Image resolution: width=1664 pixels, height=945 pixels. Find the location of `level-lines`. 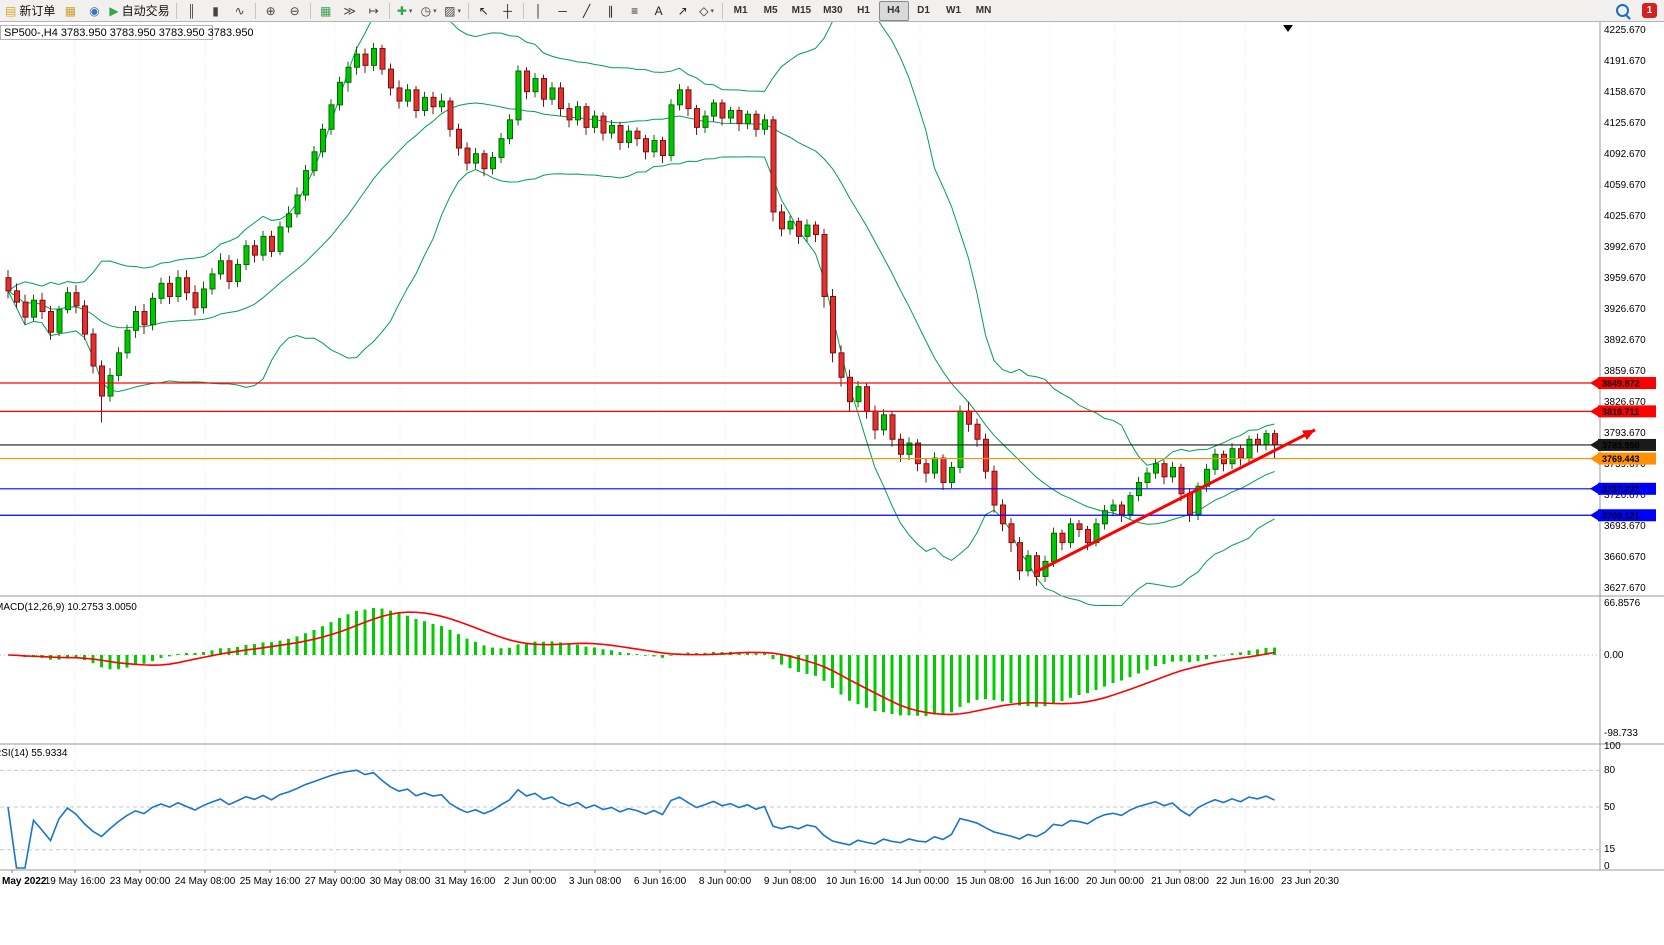

level-lines is located at coordinates (800, 449).